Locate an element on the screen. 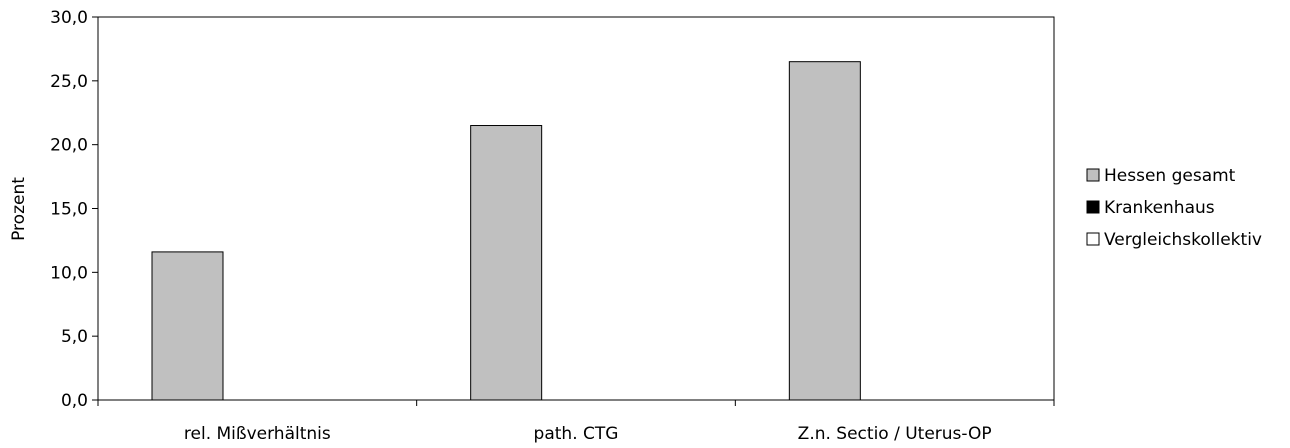 This screenshot has width=1290, height=448. y-axis: 0,0 5,0 10,0 15,0 20,0 25,0 30,0 is located at coordinates (74, 209).